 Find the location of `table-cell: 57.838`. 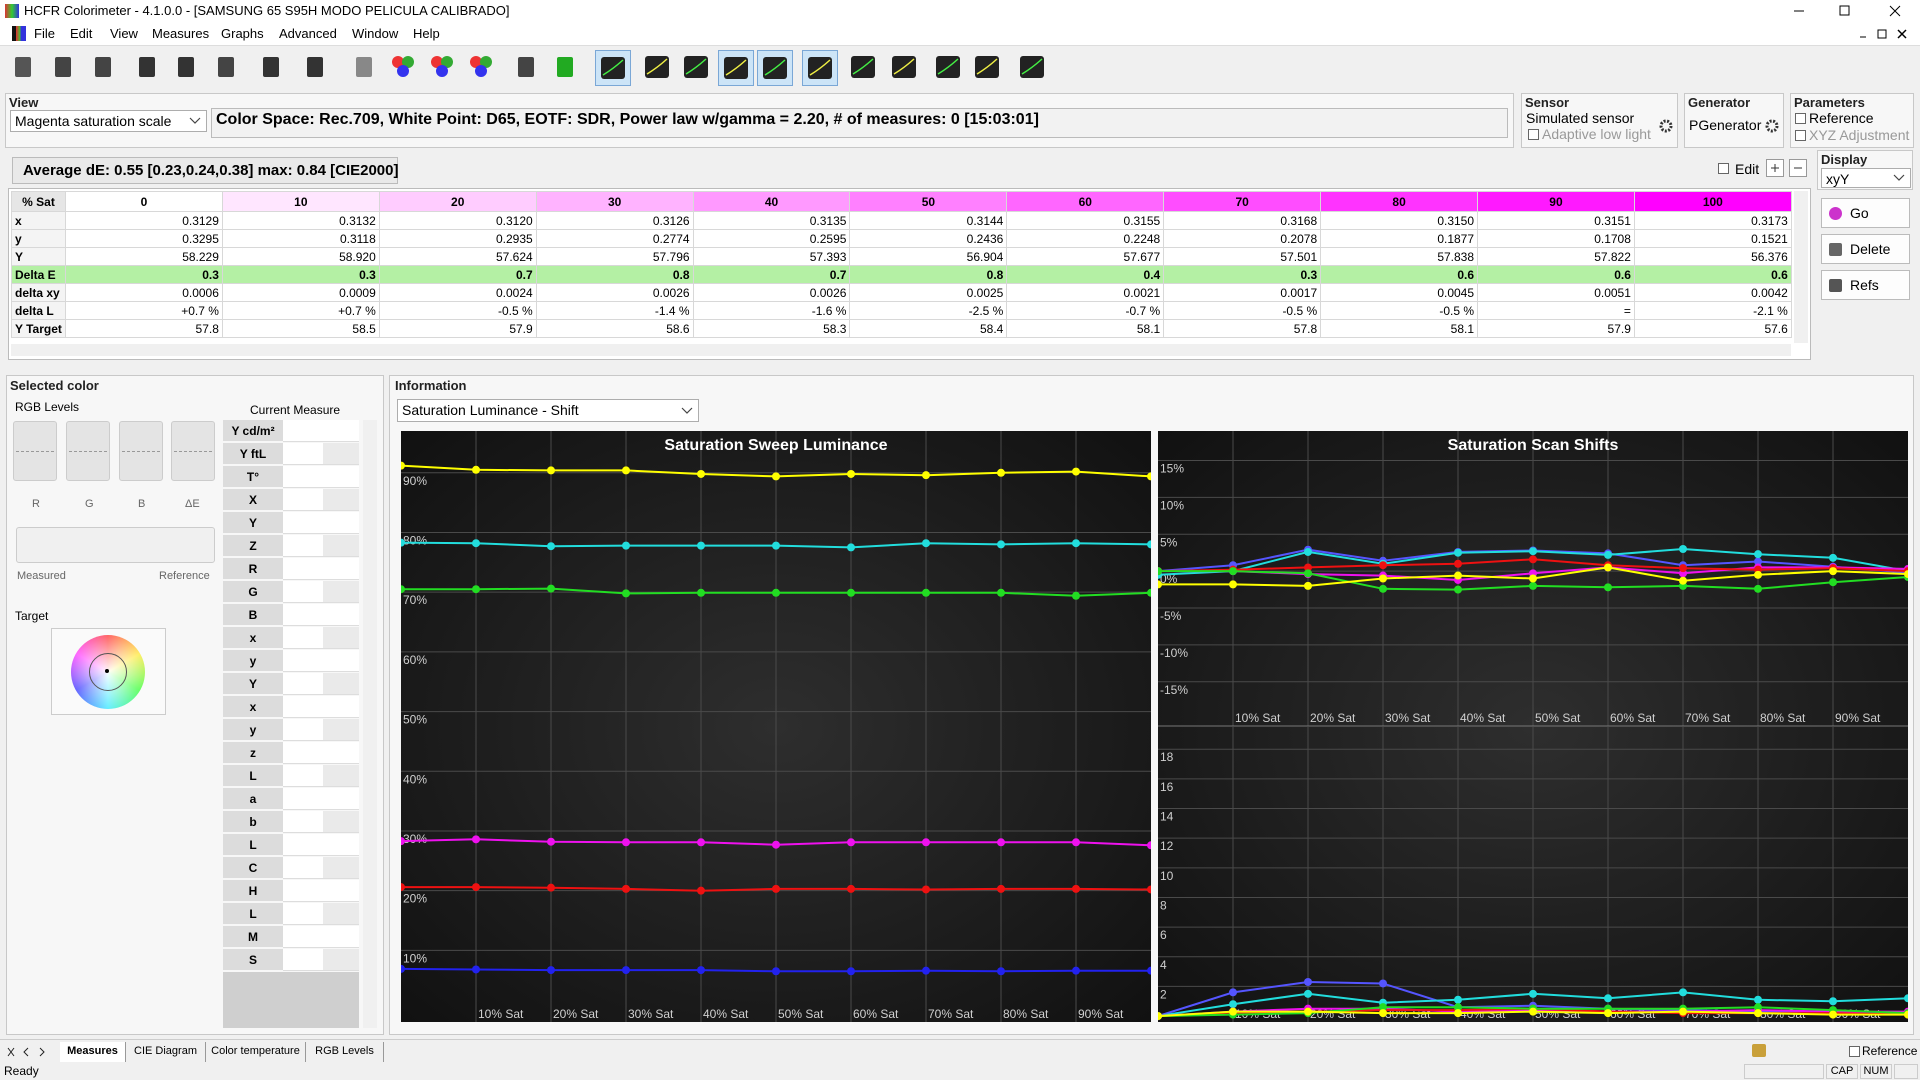

table-cell: 57.838 is located at coordinates (1399, 256).